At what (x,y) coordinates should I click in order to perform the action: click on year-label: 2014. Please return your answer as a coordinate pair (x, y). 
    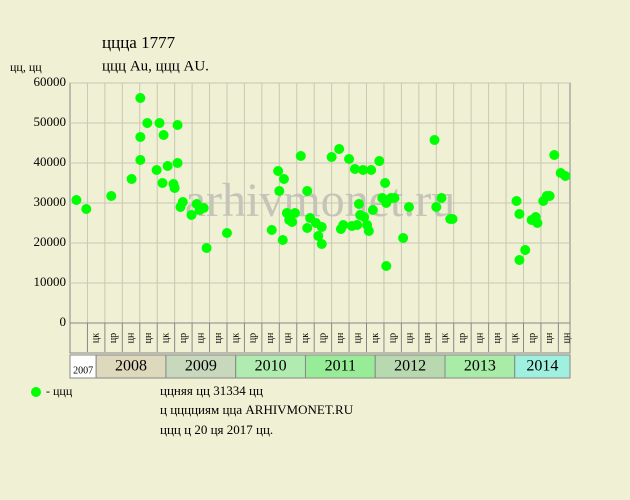
    Looking at the image, I should click on (542, 366).